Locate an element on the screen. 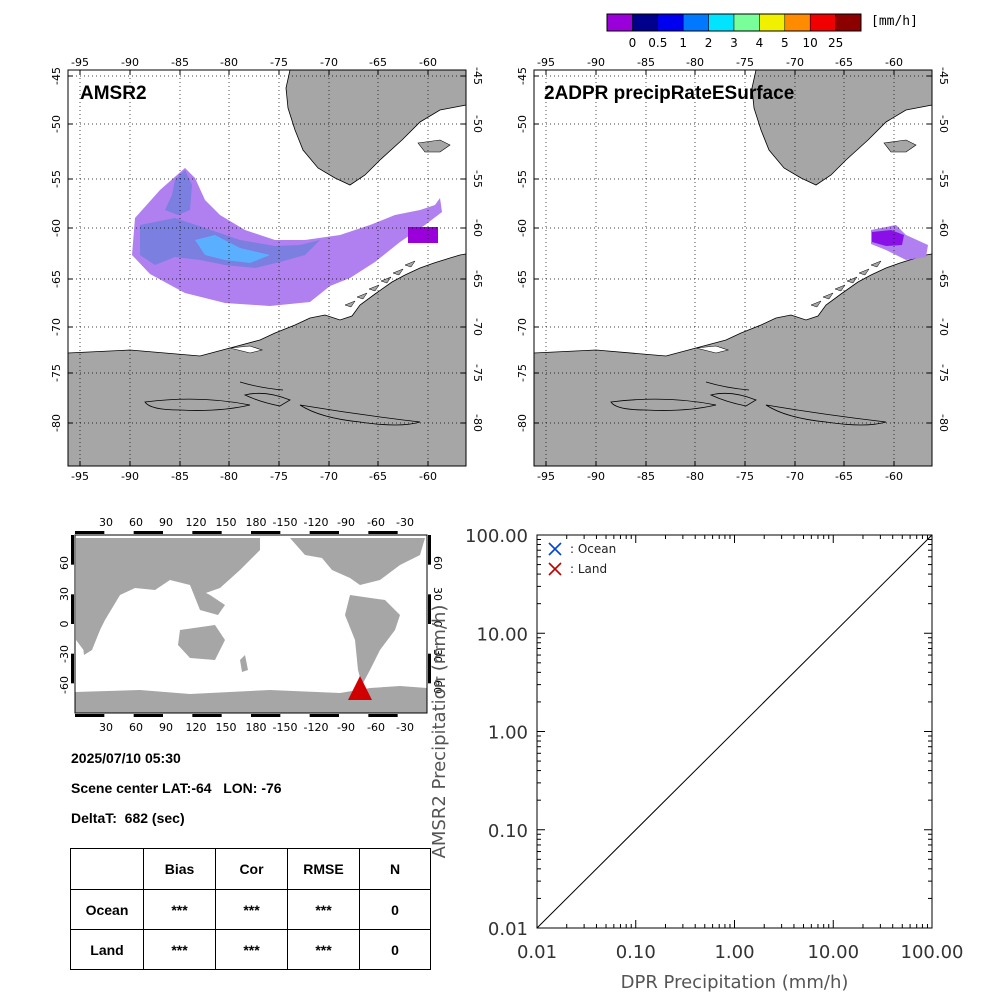  new-zealand-land is located at coordinates (244, 663).